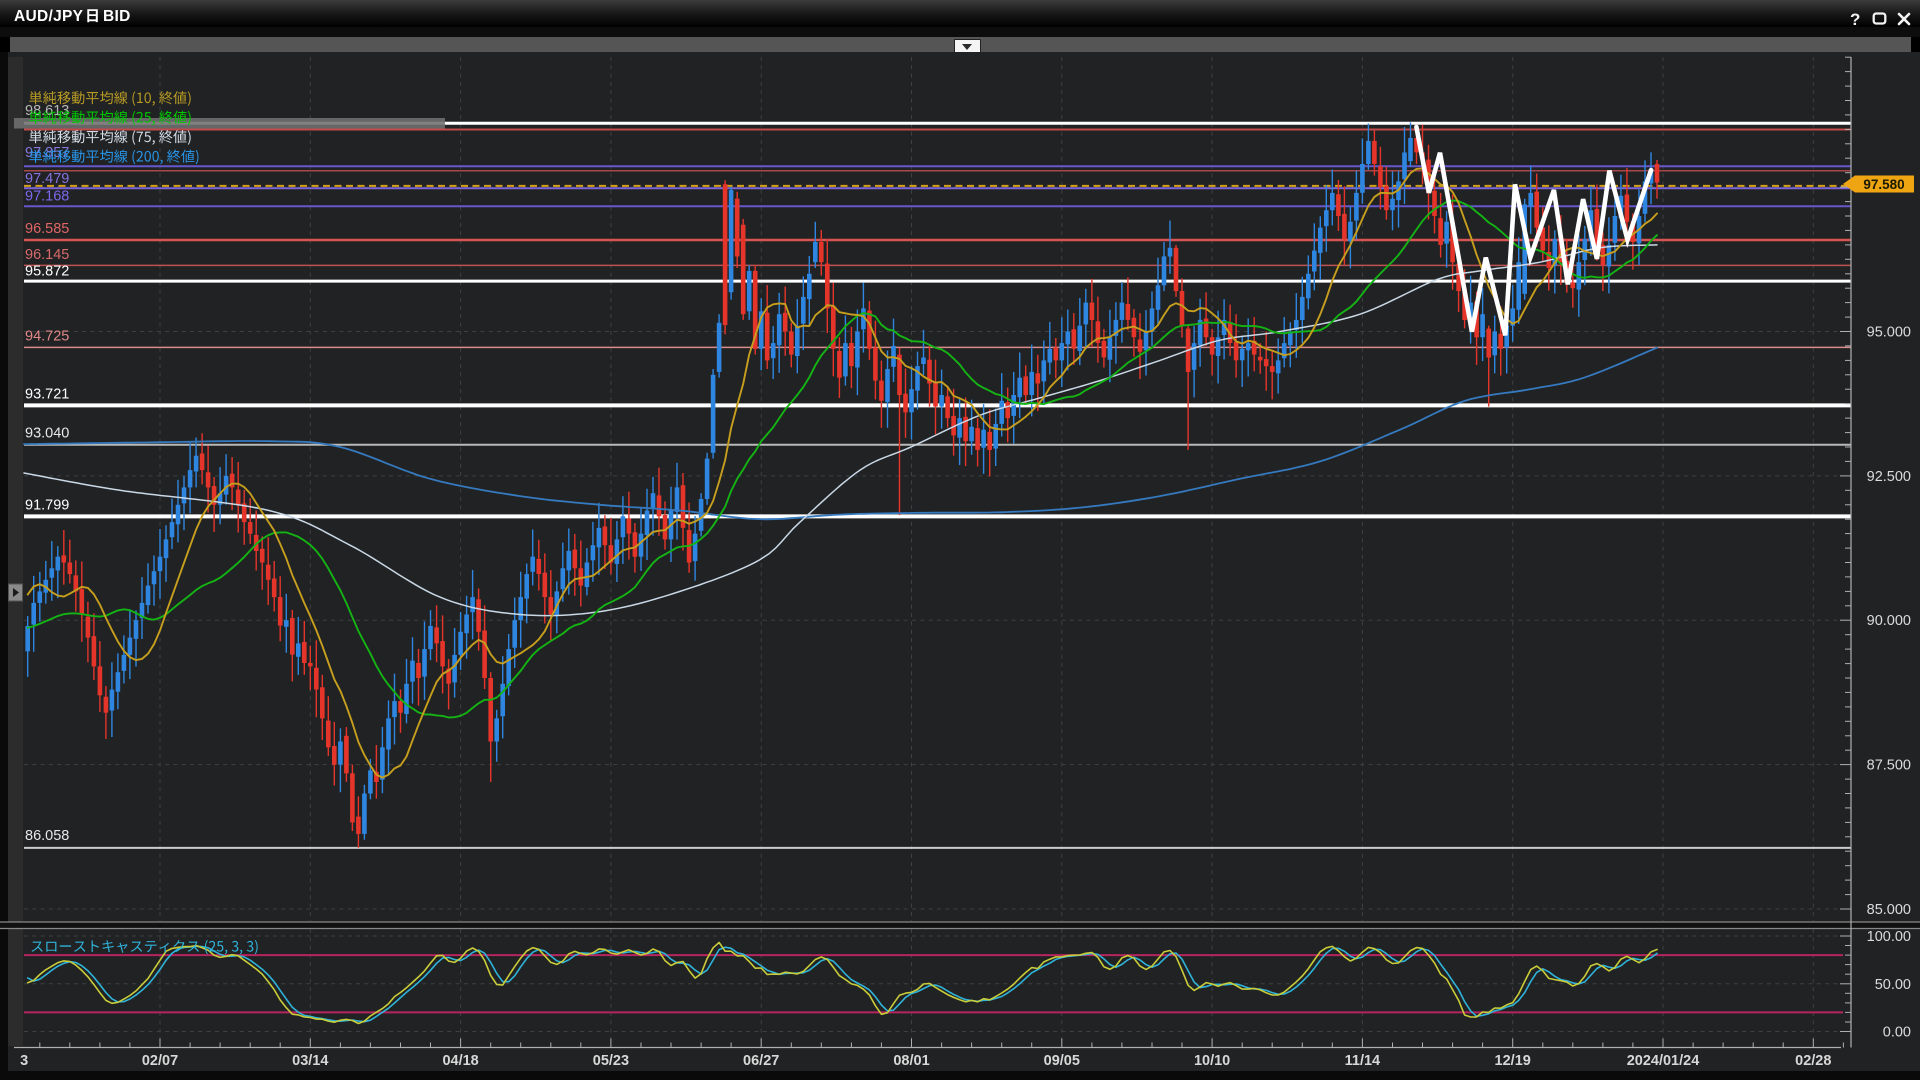 The height and width of the screenshot is (1080, 1920). Describe the element at coordinates (1212, 1061) in the screenshot. I see `svg-text: 10/10` at that location.